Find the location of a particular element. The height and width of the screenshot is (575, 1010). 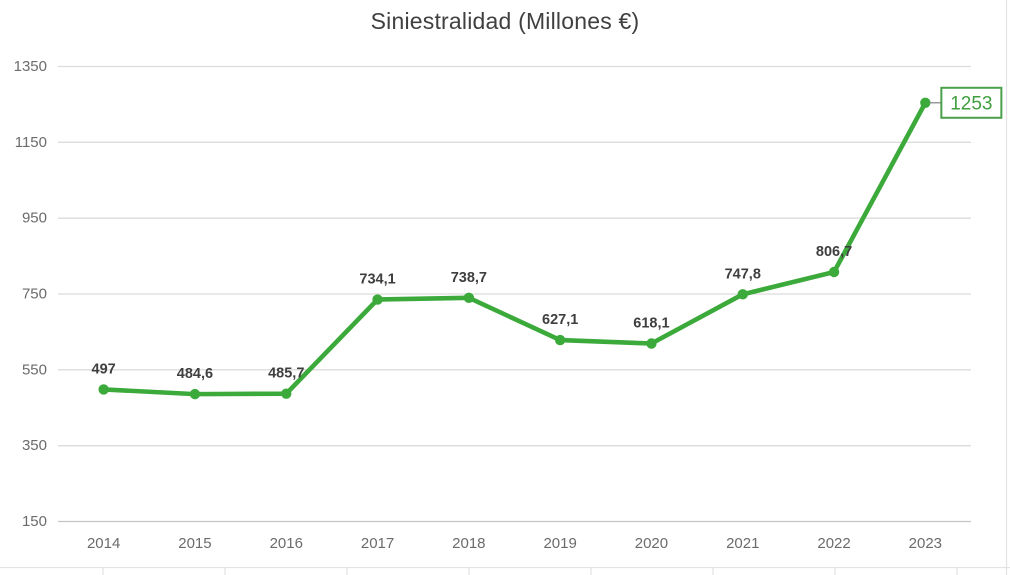

x-tick-label: 2015 is located at coordinates (194, 543).